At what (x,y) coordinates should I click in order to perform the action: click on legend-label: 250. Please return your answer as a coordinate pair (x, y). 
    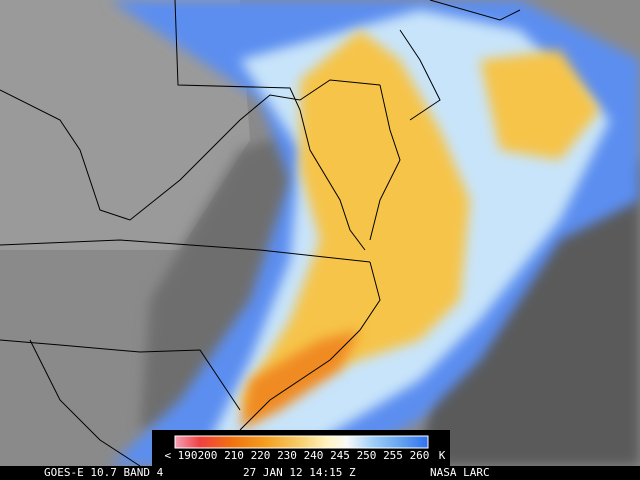
    Looking at the image, I should click on (367, 455).